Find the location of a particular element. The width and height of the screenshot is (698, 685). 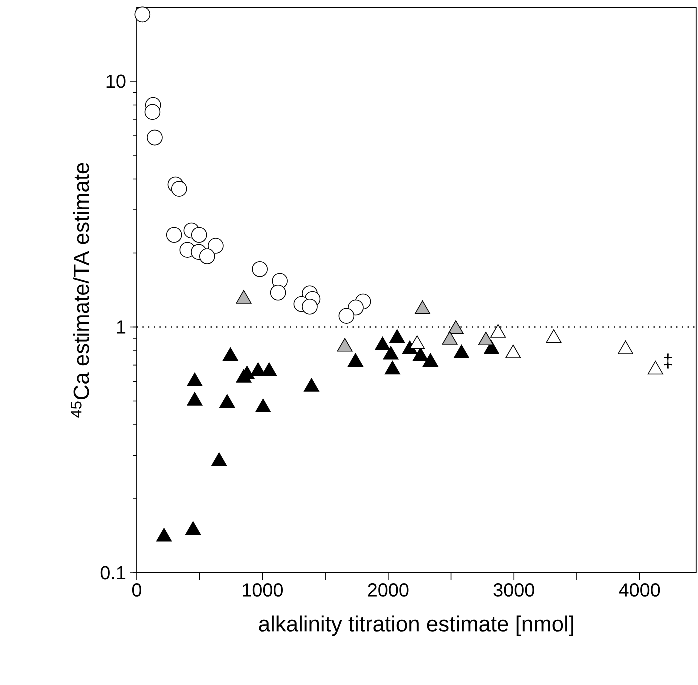

annotation: ‡ is located at coordinates (668, 361).